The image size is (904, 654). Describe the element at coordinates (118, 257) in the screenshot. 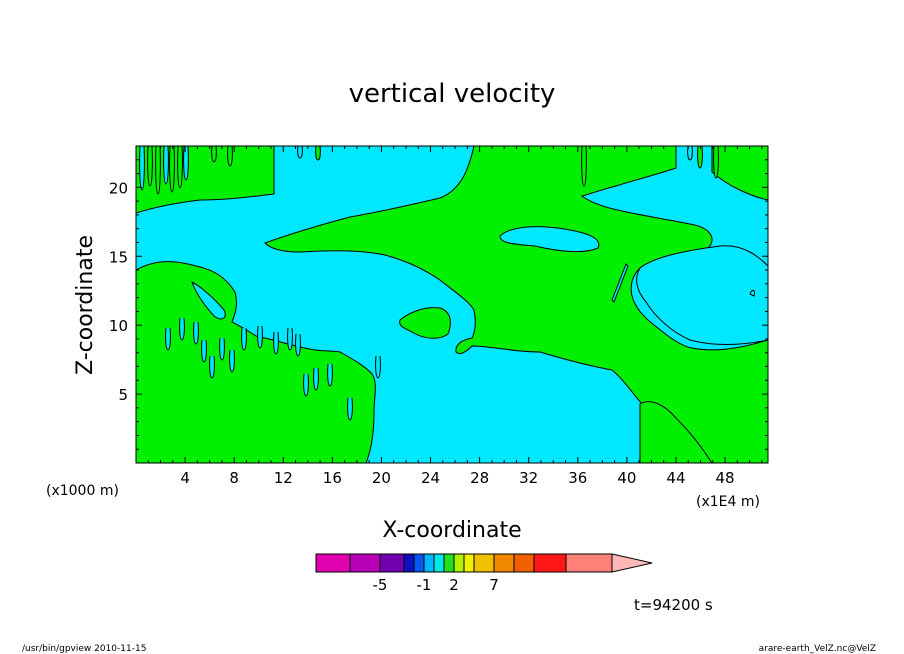

I see `y-tick-label: 15` at that location.